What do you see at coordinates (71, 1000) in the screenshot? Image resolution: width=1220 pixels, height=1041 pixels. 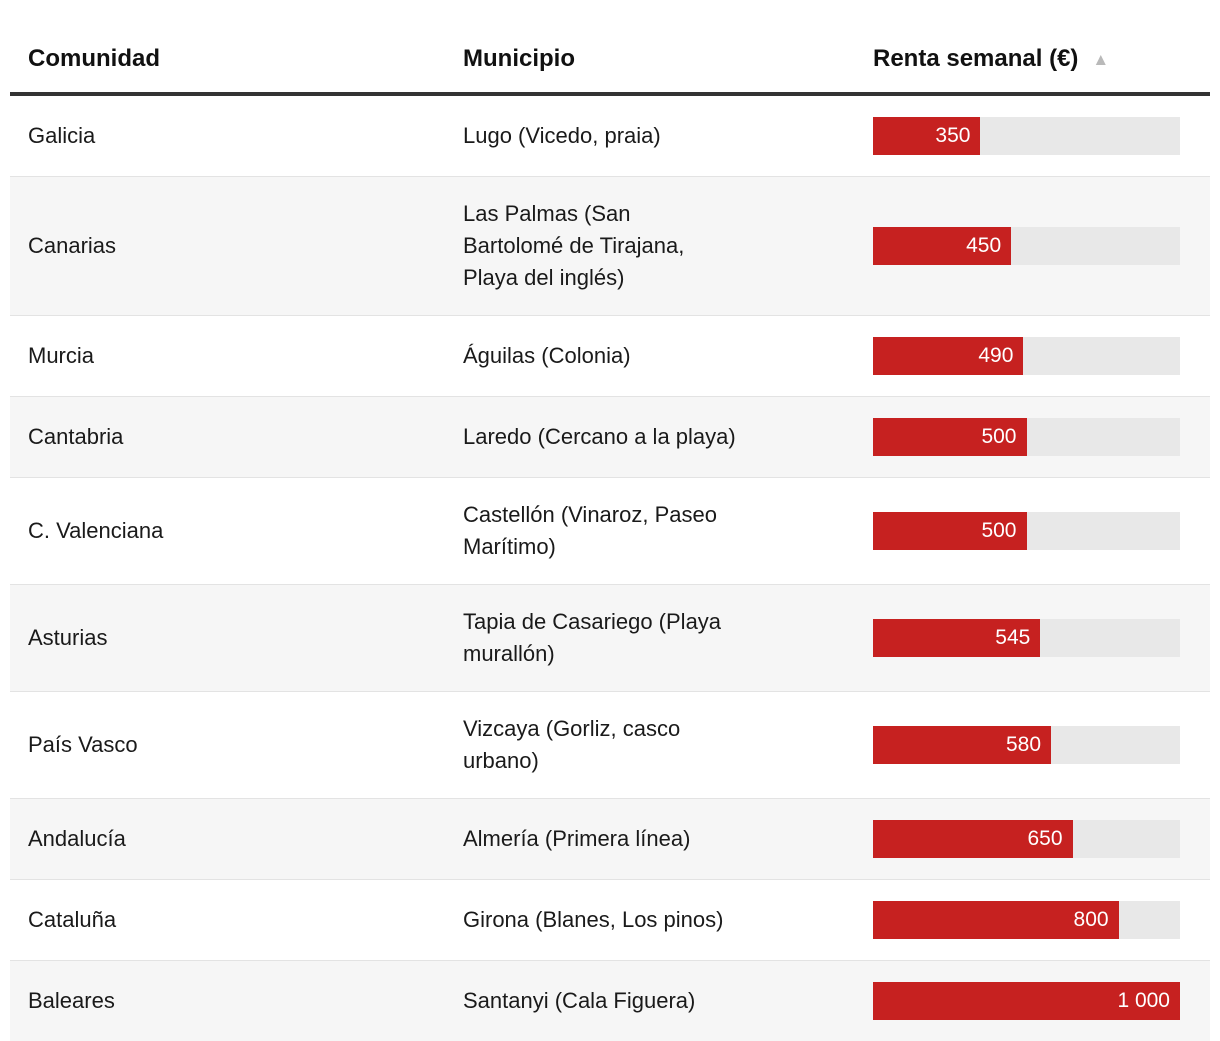 I see `comunidad-cell: Baleares` at bounding box center [71, 1000].